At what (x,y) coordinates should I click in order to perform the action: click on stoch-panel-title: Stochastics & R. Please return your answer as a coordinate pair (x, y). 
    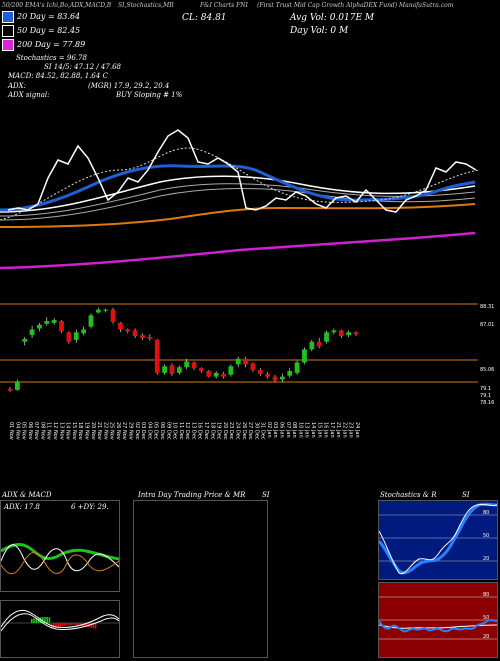
    Looking at the image, I should click on (408, 495).